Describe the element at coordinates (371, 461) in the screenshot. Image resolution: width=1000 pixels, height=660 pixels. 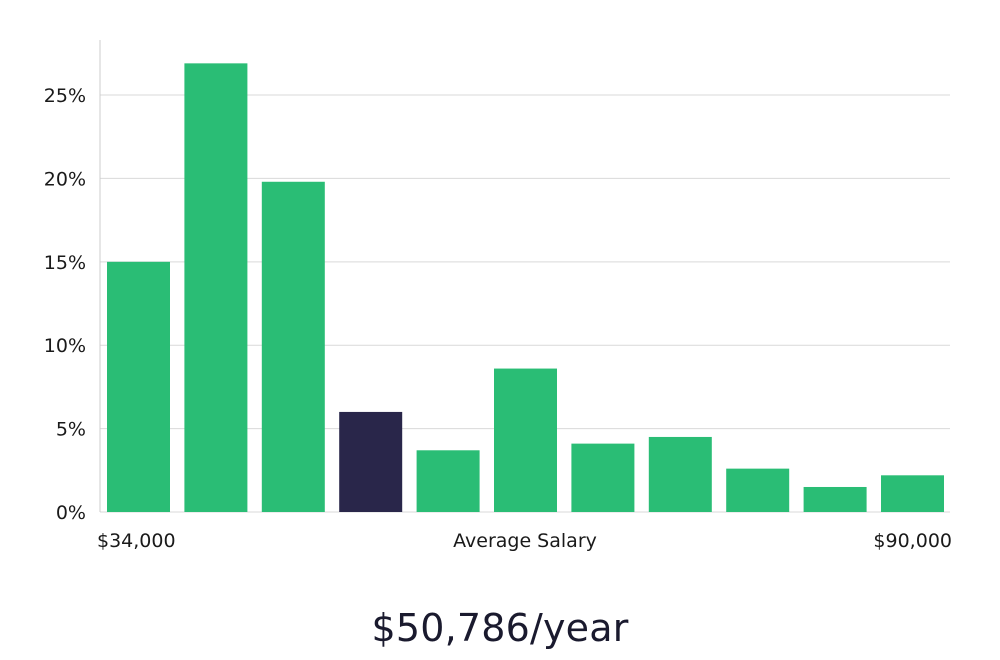
I see `bar-highlighted` at that location.